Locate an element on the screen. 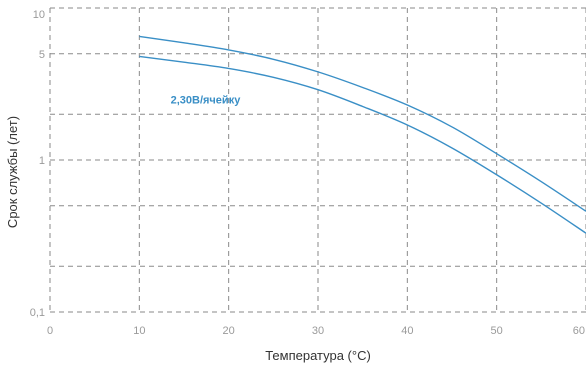 The height and width of the screenshot is (369, 586). x-tick-label: 10 is located at coordinates (139, 331).